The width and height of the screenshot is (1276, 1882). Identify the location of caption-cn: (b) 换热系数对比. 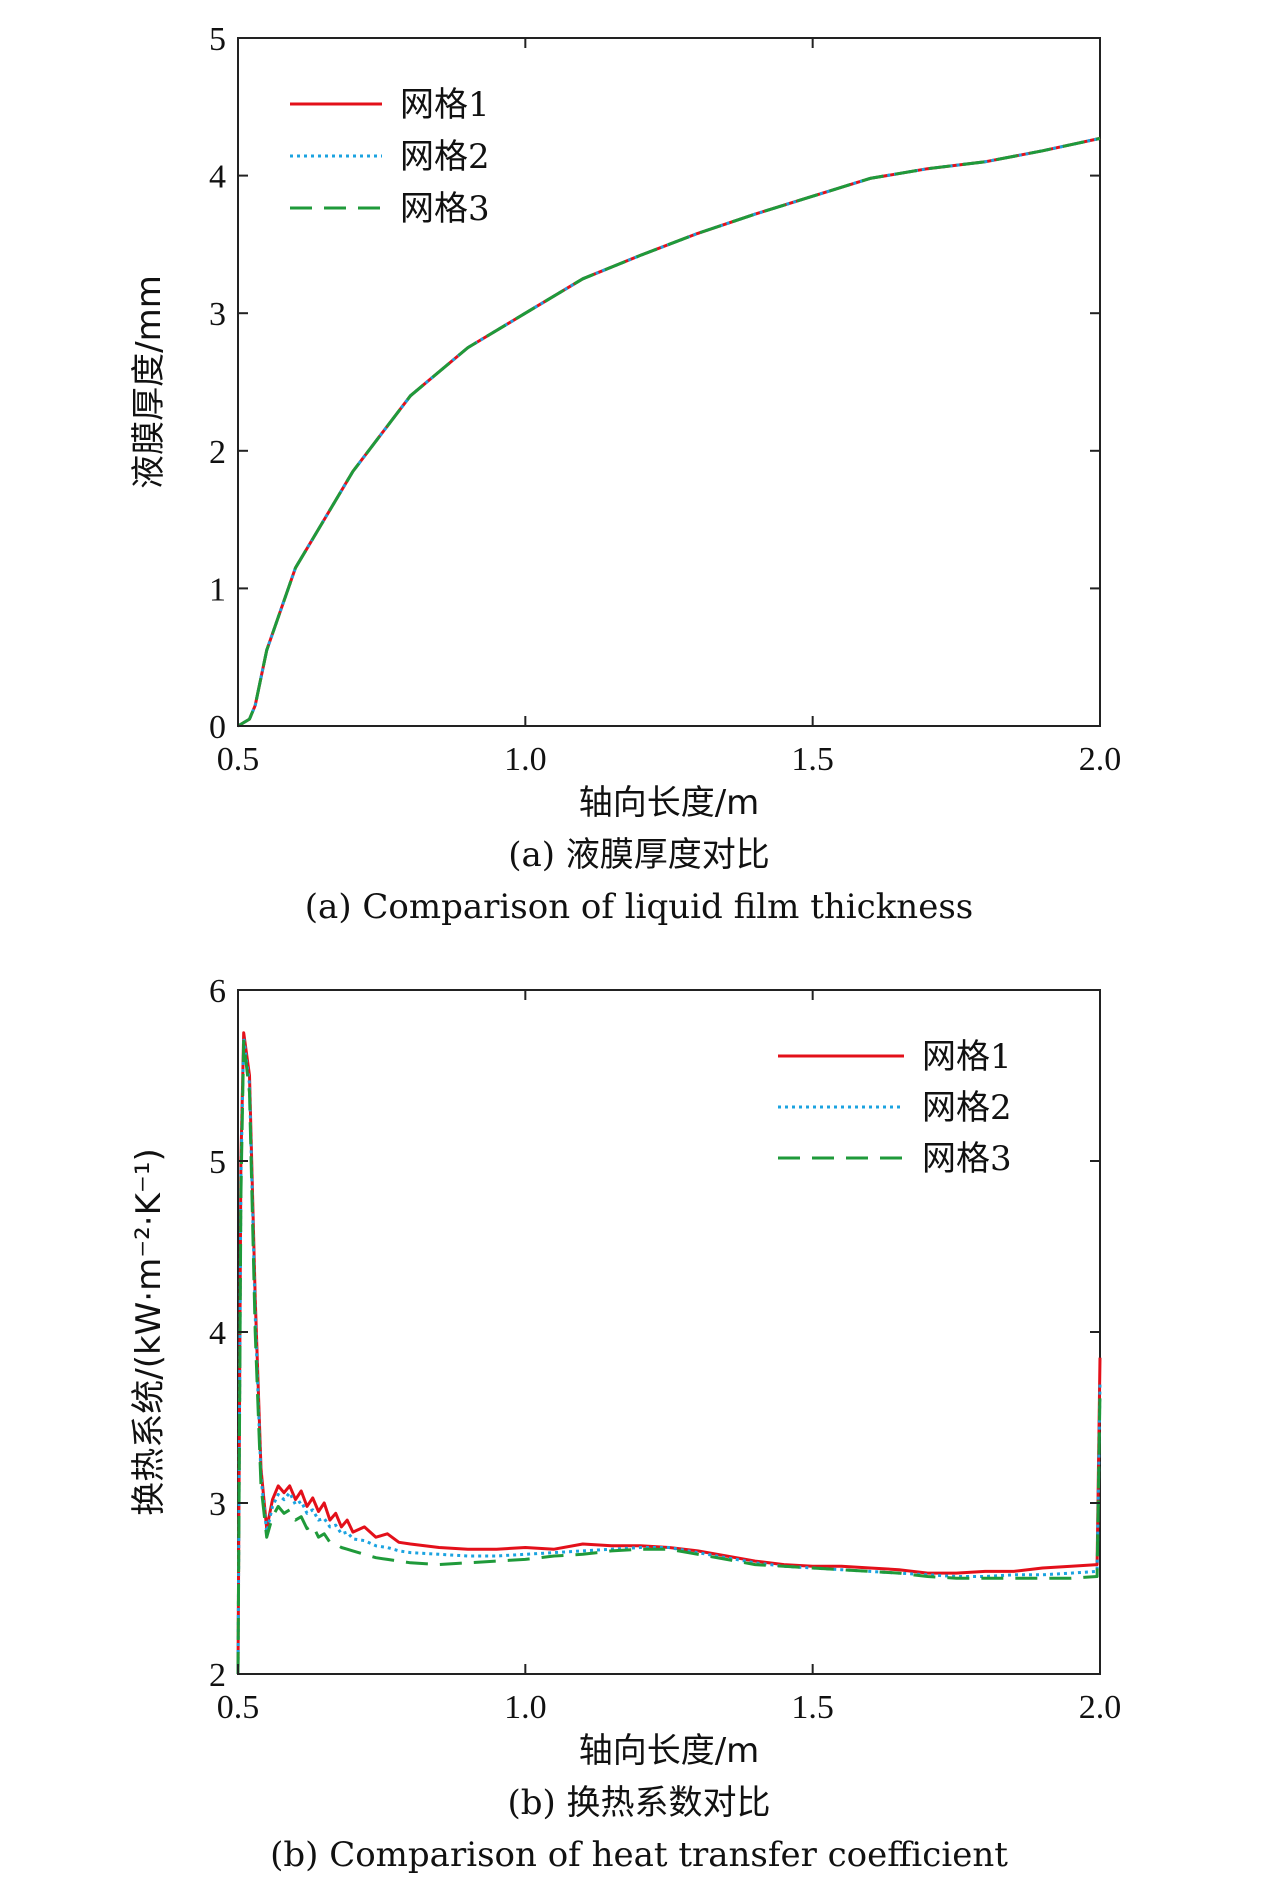
(638, 1803).